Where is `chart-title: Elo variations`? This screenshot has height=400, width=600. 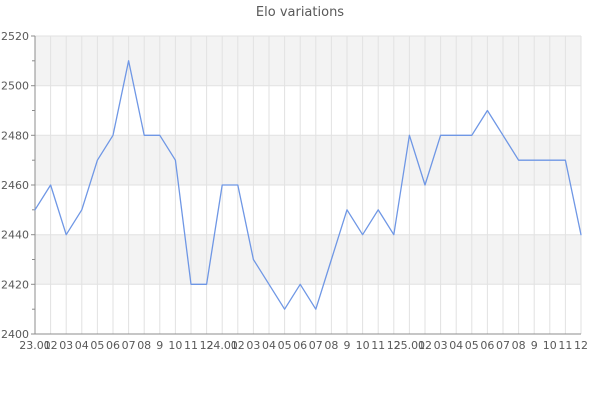
chart-title: Elo variations is located at coordinates (300, 12).